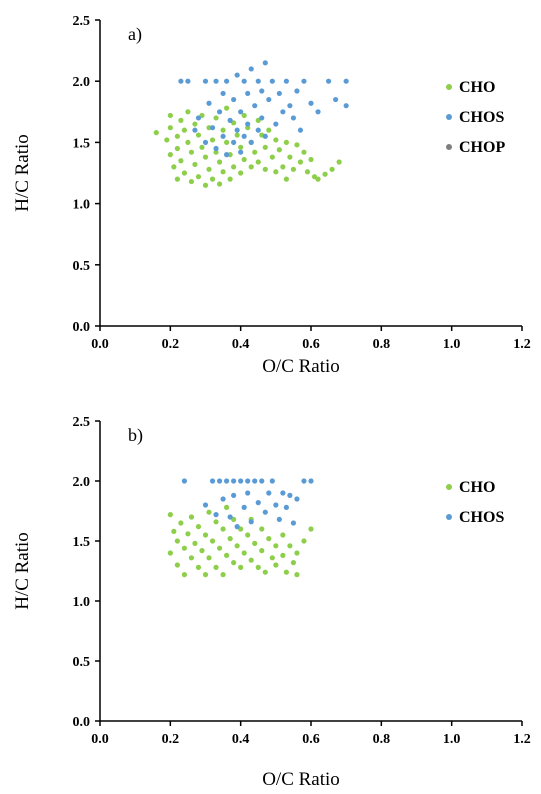  I want to click on legend-marker-chos, so click(449, 517).